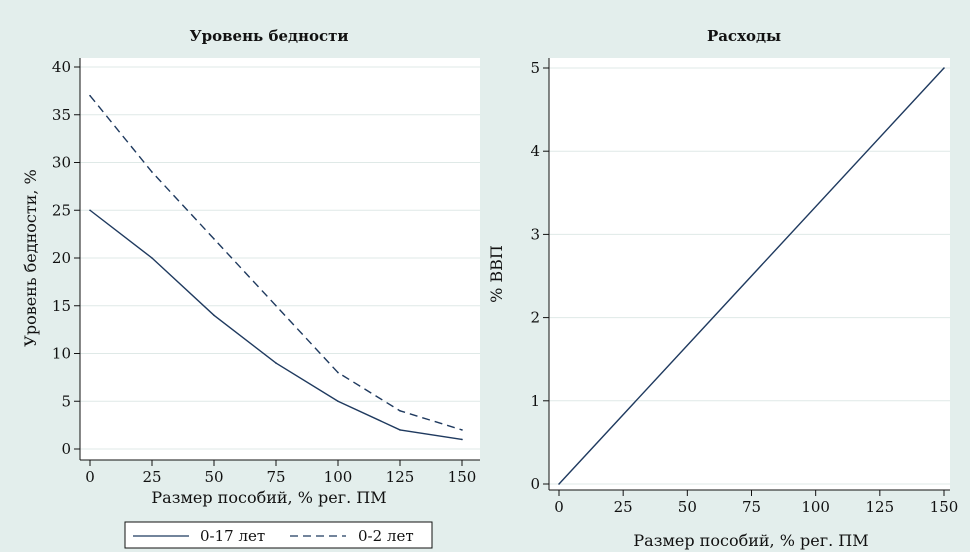 The height and width of the screenshot is (552, 970). I want to click on left-x-tick-label: 75, so click(275, 477).